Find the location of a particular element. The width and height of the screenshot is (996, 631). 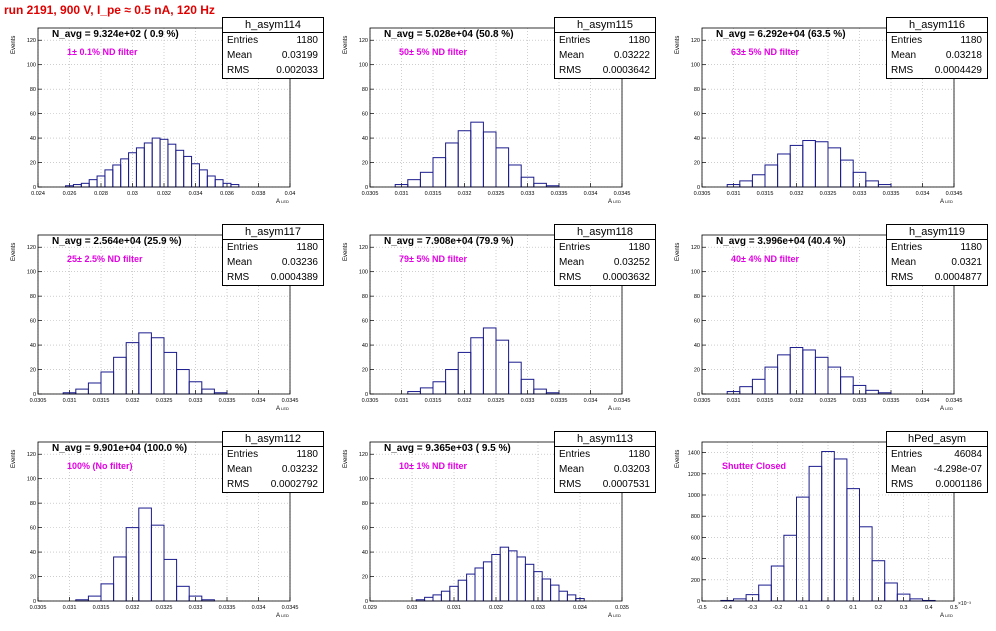

stats-histogram-name: h_asym116 is located at coordinates (937, 25).